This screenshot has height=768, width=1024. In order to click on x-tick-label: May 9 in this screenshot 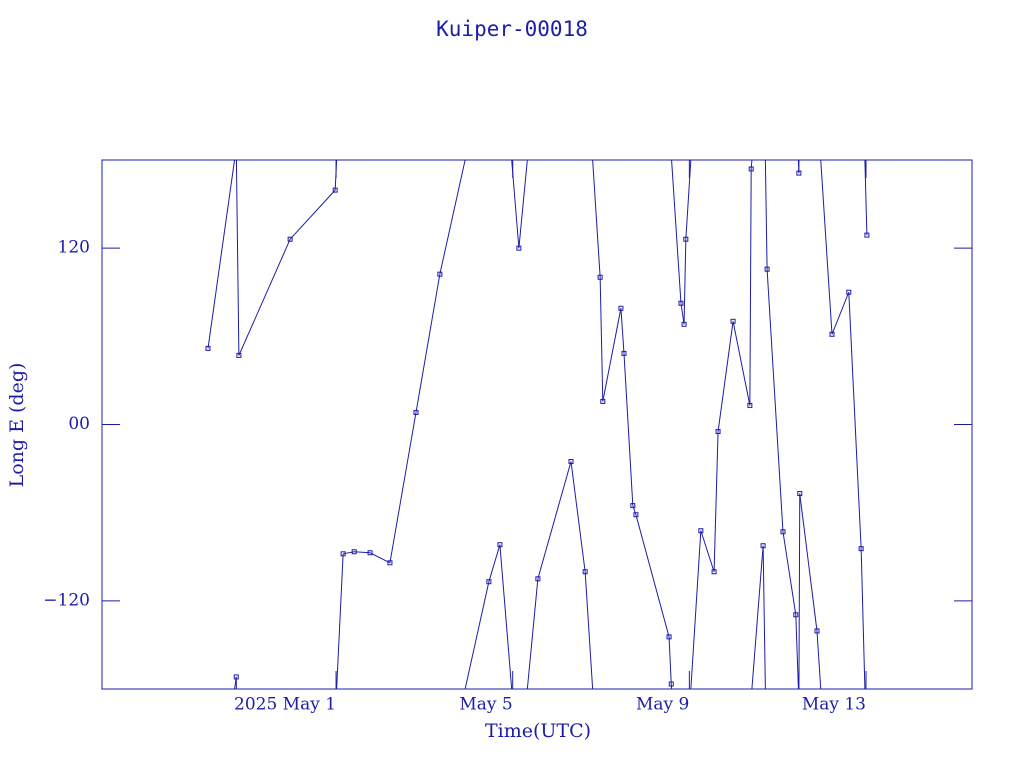, I will do `click(662, 705)`.